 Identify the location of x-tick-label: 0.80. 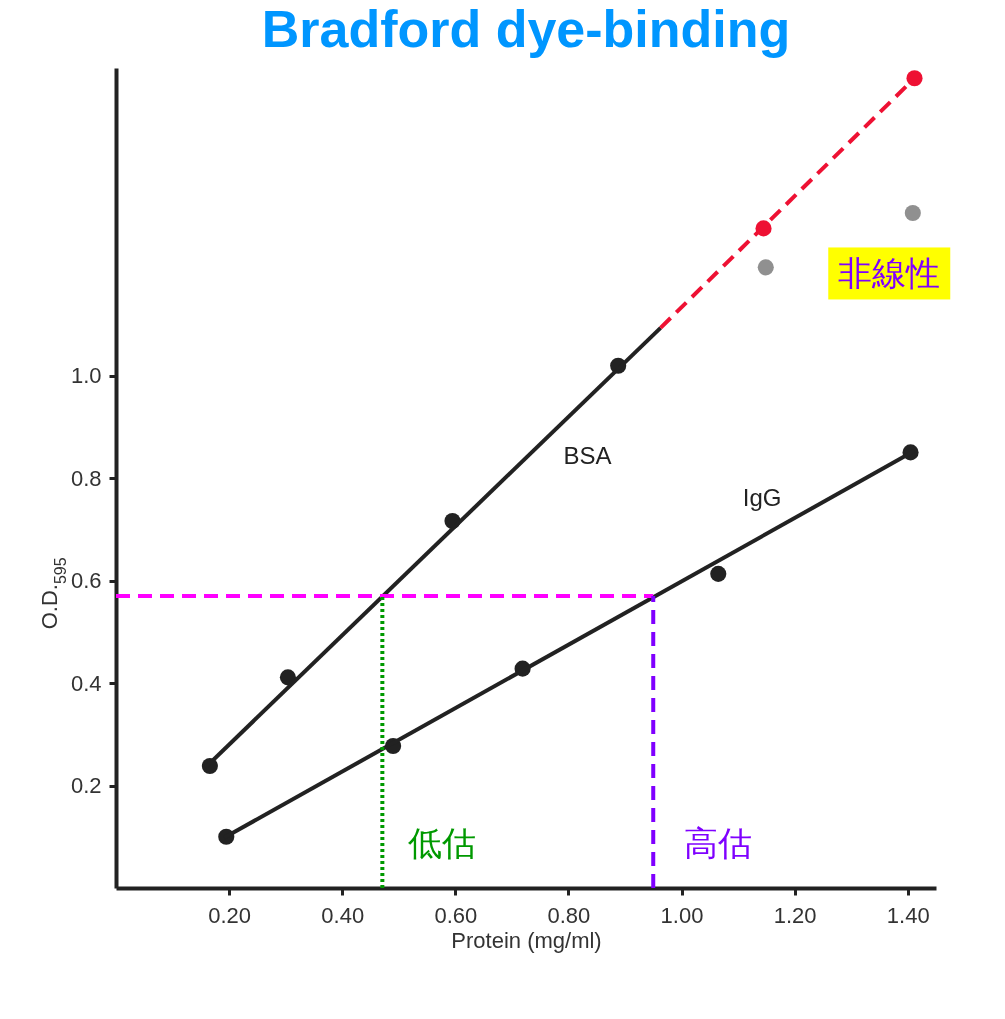
(569, 915).